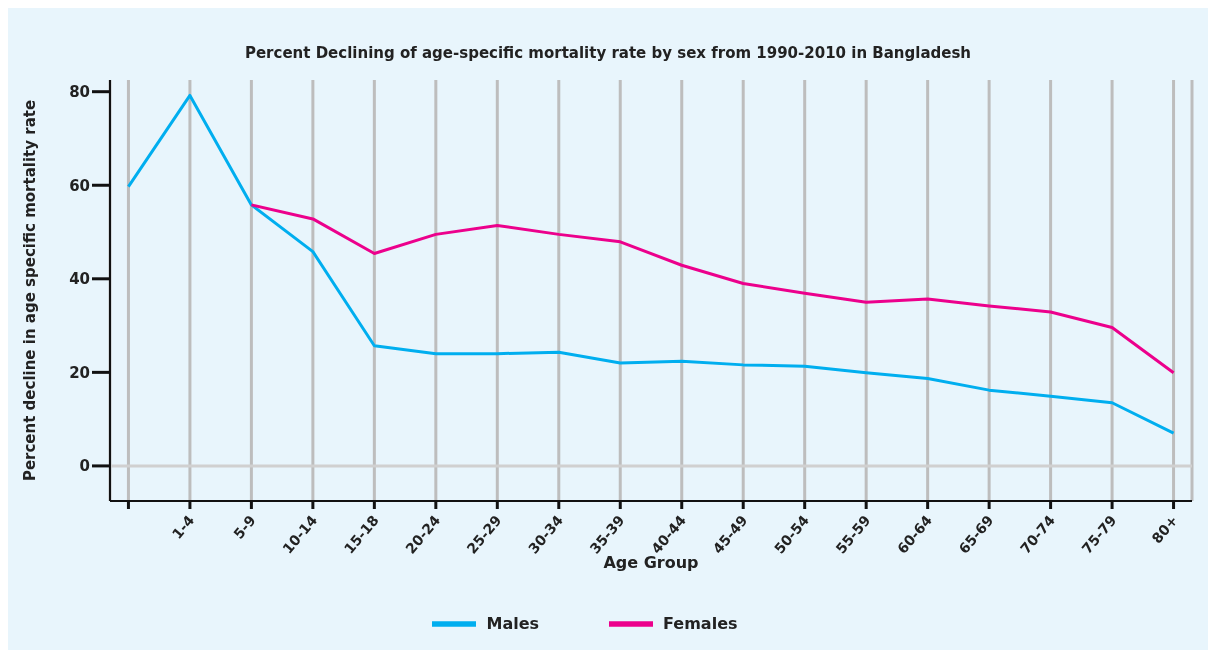  What do you see at coordinates (79, 92) in the screenshot?
I see `y-tick-label: 80` at bounding box center [79, 92].